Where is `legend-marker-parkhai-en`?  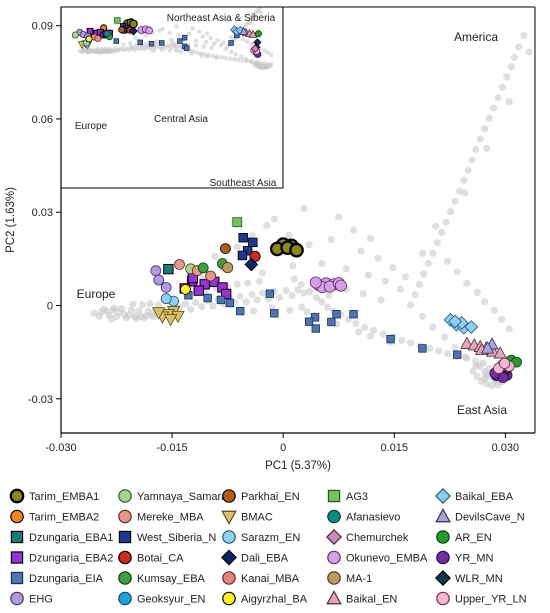
legend-marker-parkhai-en is located at coordinates (229, 496).